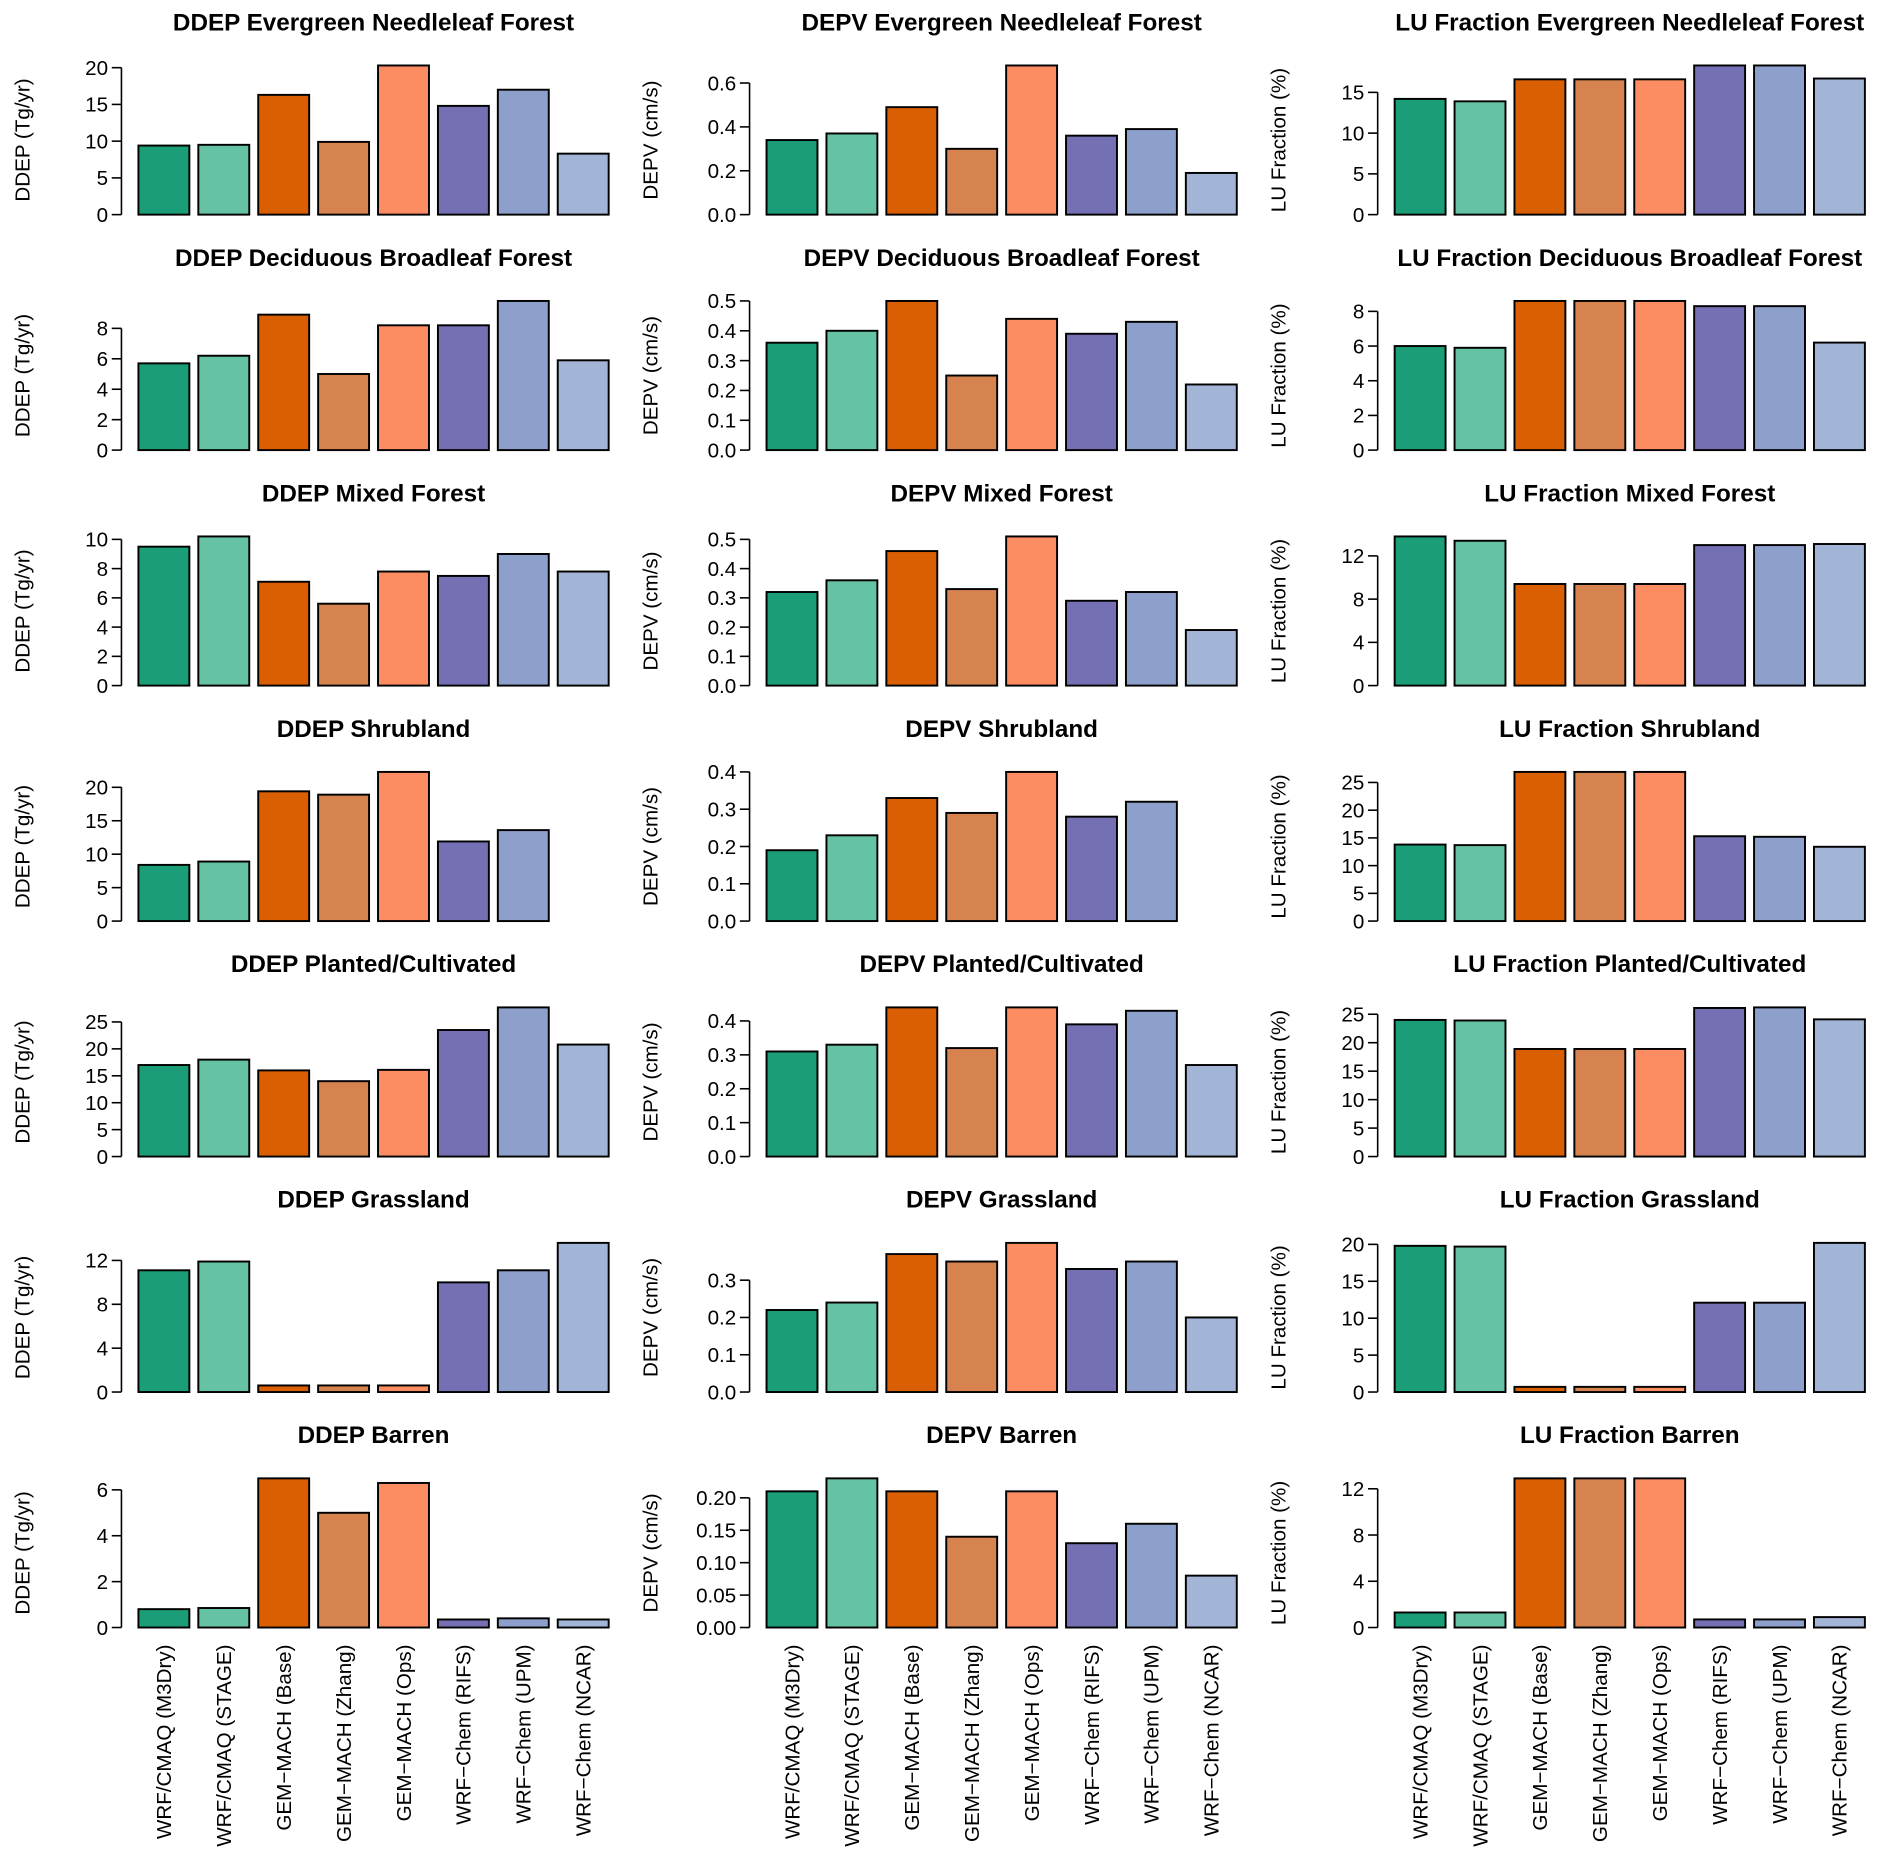  What do you see at coordinates (650, 1081) in the screenshot?
I see `y-axis-label: DEPV (cm/s)` at bounding box center [650, 1081].